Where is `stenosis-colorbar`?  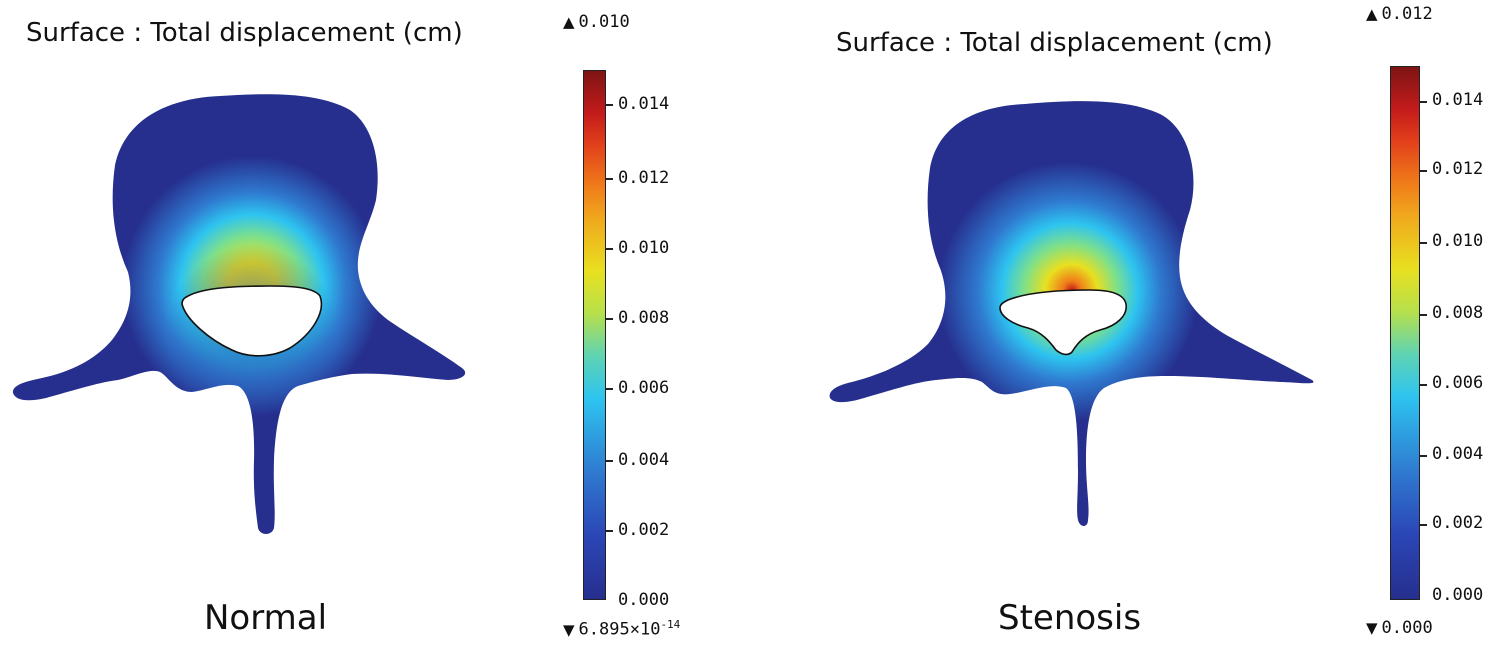 stenosis-colorbar is located at coordinates (1405, 333).